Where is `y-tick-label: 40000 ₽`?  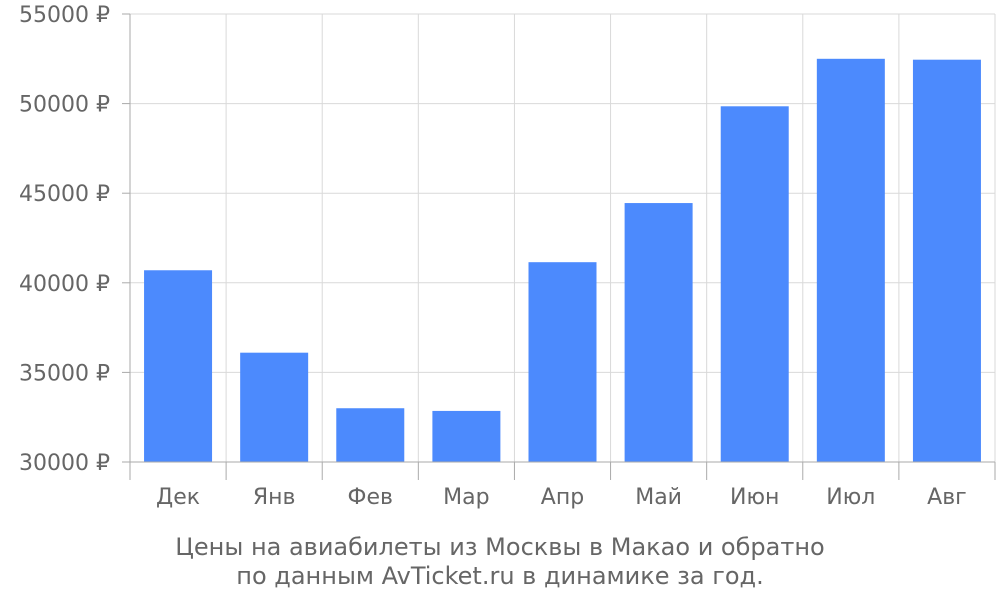 y-tick-label: 40000 ₽ is located at coordinates (64, 284).